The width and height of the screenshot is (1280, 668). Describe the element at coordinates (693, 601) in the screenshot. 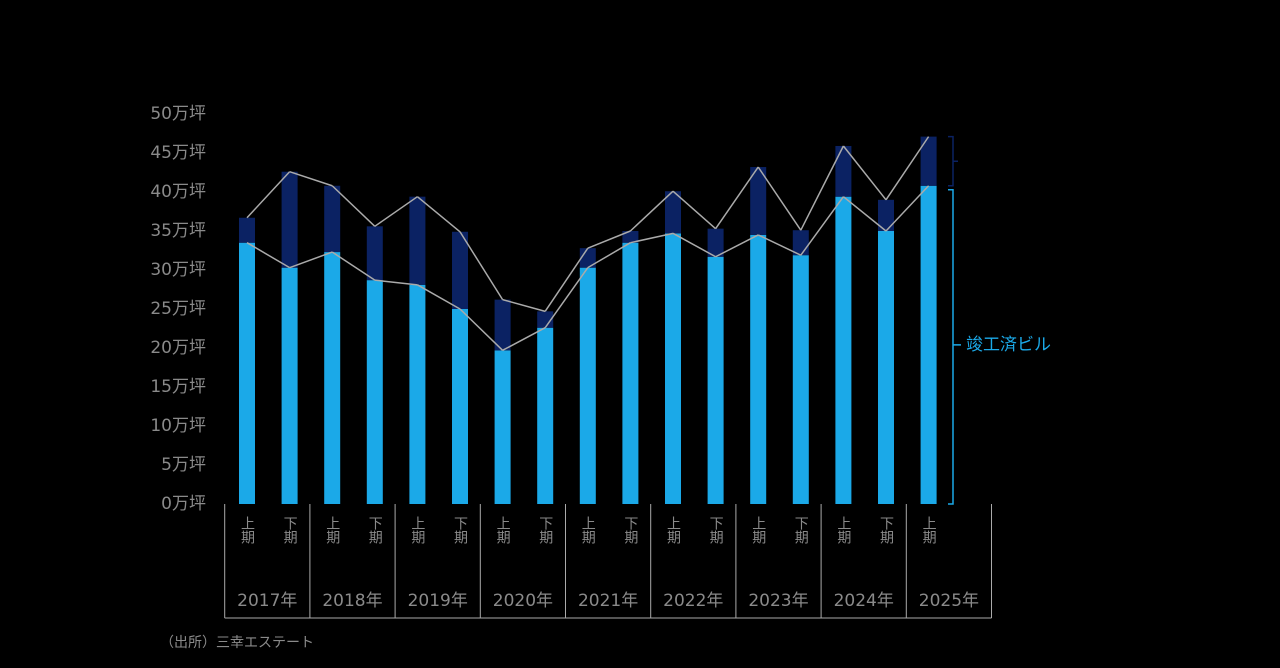

I see `group-label: 2022年` at that location.